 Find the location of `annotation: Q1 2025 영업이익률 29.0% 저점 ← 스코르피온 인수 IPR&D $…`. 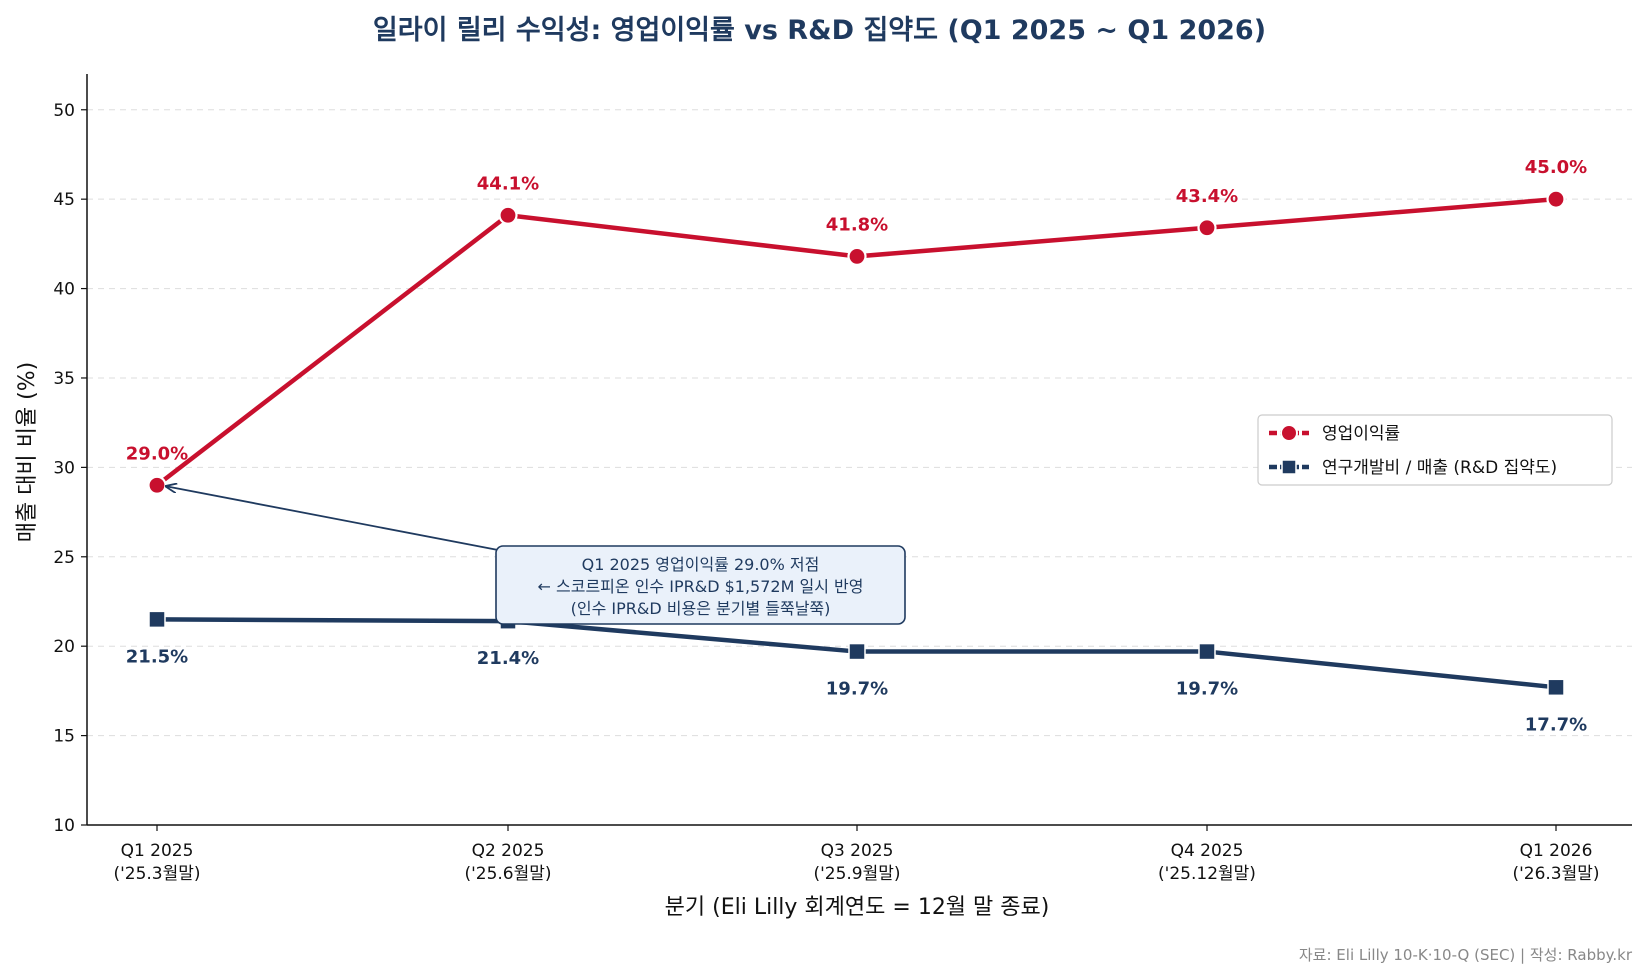

annotation: Q1 2025 영업이익률 29.0% 저점 ← 스코르피온 인수 IPR&D $… is located at coordinates (536, 555).